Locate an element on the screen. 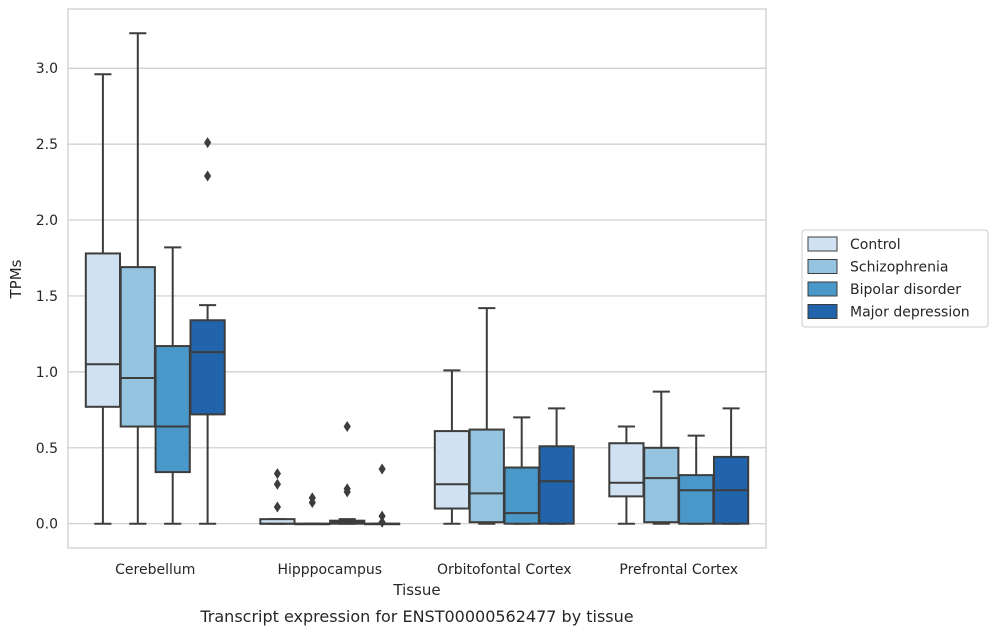  legend-label: Control is located at coordinates (875, 245).